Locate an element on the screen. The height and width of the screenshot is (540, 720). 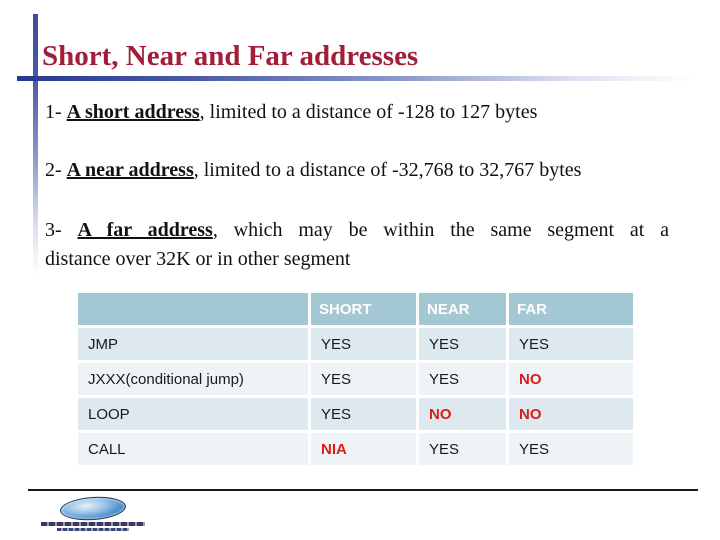
p3-line2: distance over 32K or in other segment is located at coordinates (198, 259).